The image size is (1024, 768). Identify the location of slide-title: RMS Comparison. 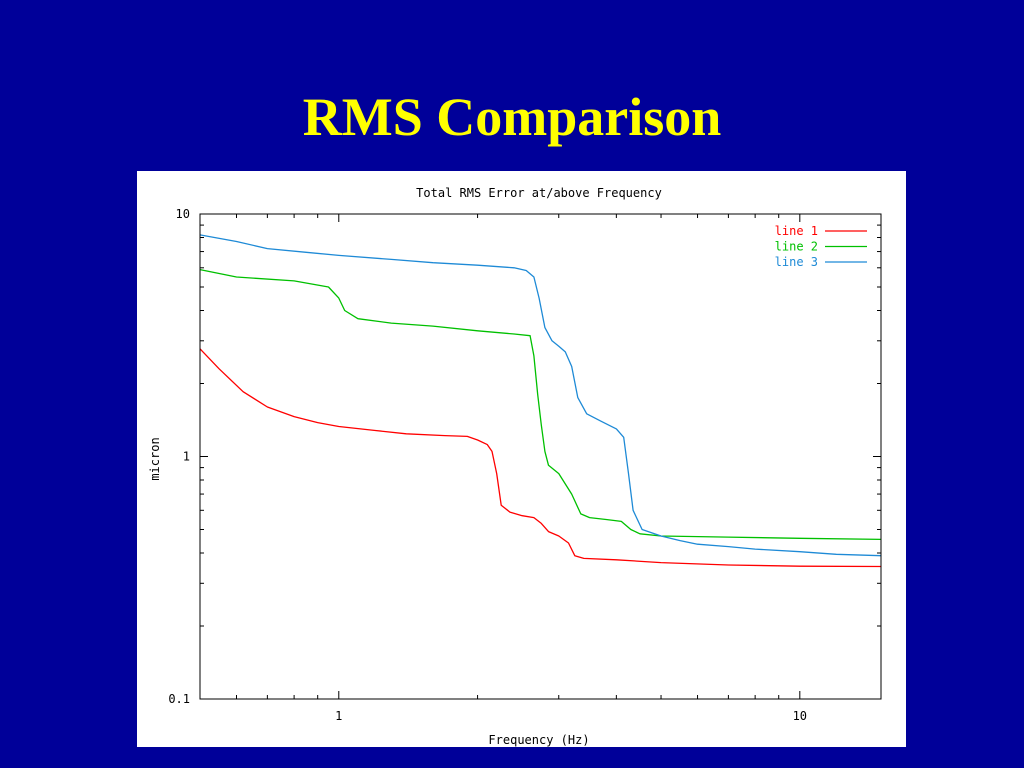
(512, 117).